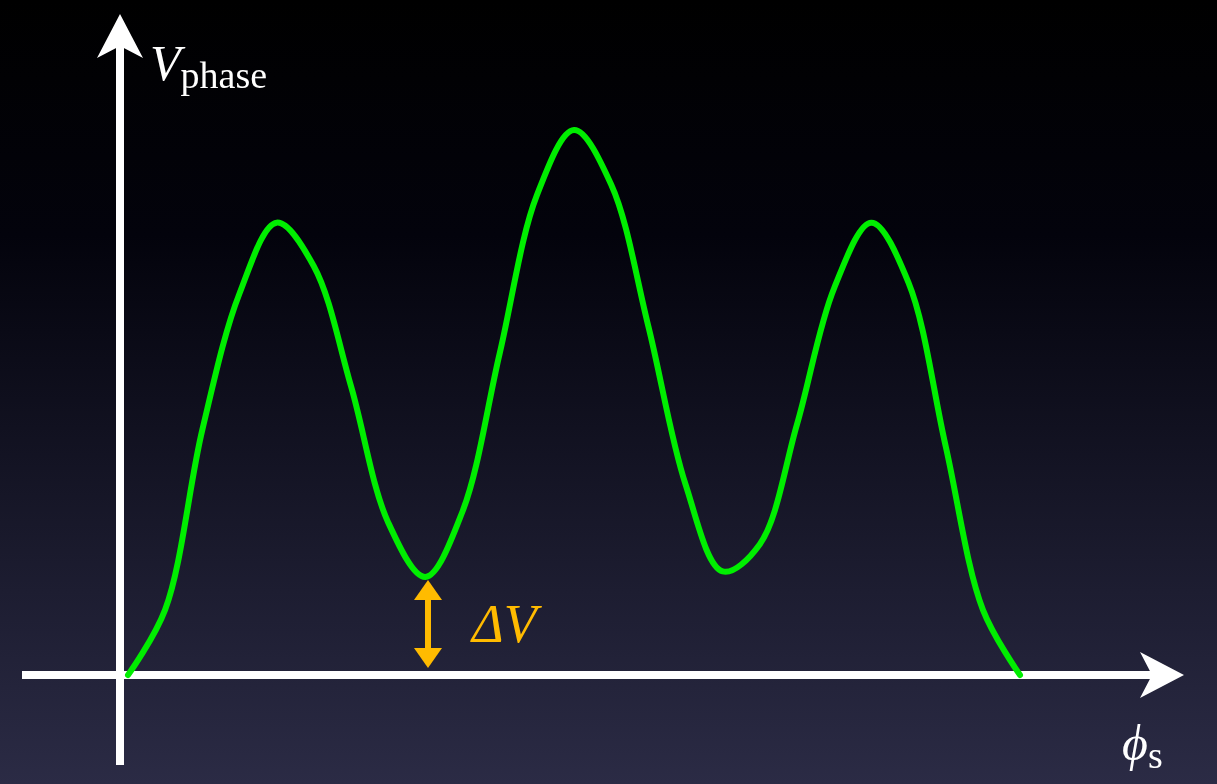  What do you see at coordinates (209, 65) in the screenshot?
I see `y-axis-title: V$_{phase}$` at bounding box center [209, 65].